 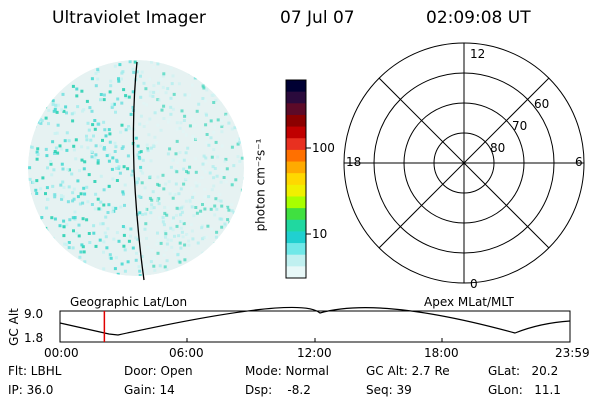 What do you see at coordinates (523, 371) in the screenshot?
I see `info-glat: GLat: 20.2` at bounding box center [523, 371].